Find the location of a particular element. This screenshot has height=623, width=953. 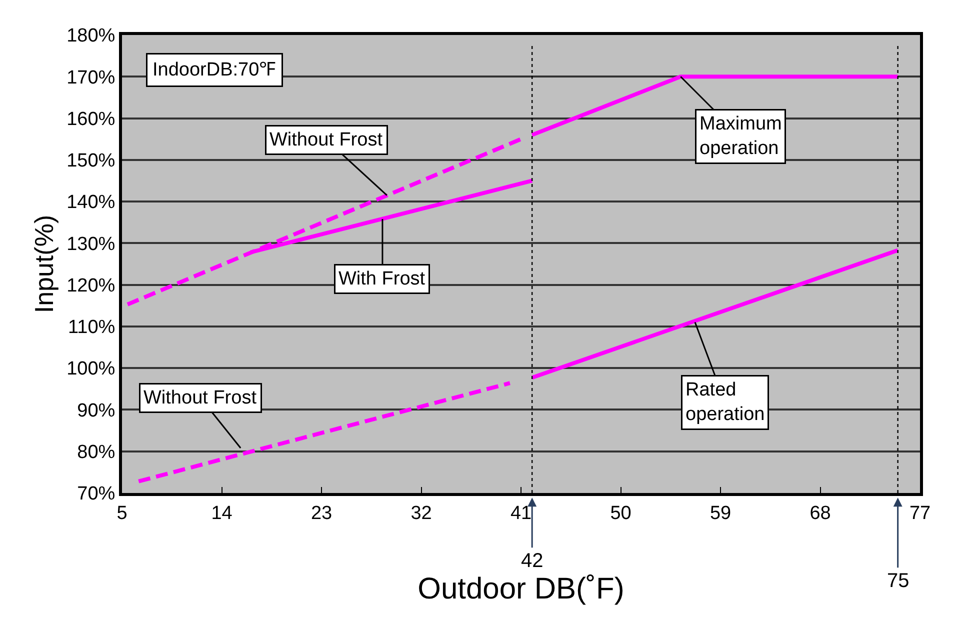

y-tick-label: 180% is located at coordinates (91, 36).